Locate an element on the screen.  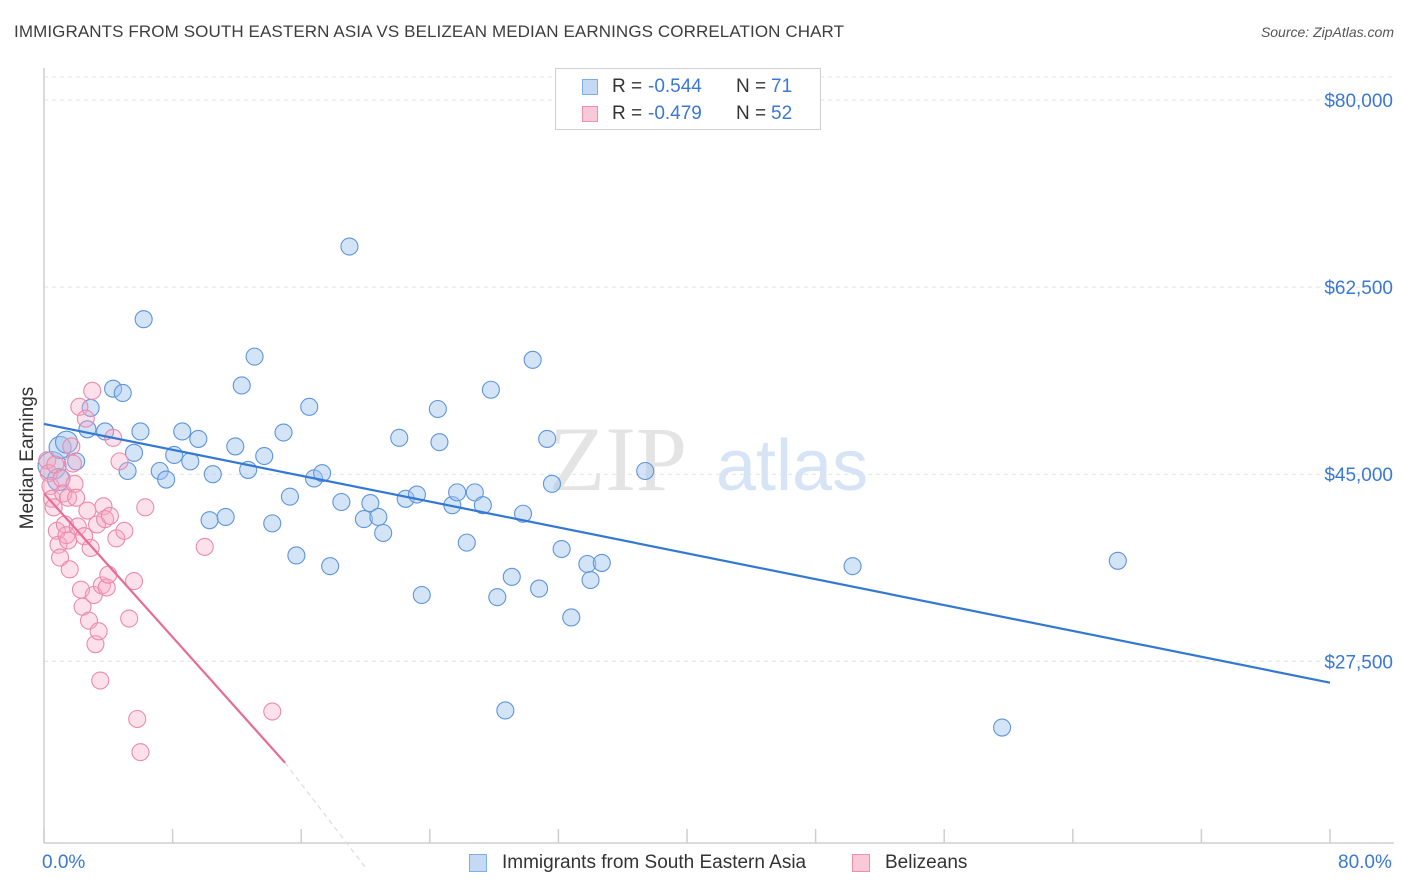
y-axis-title-group: Median Earnings is located at coordinates (27, 458).